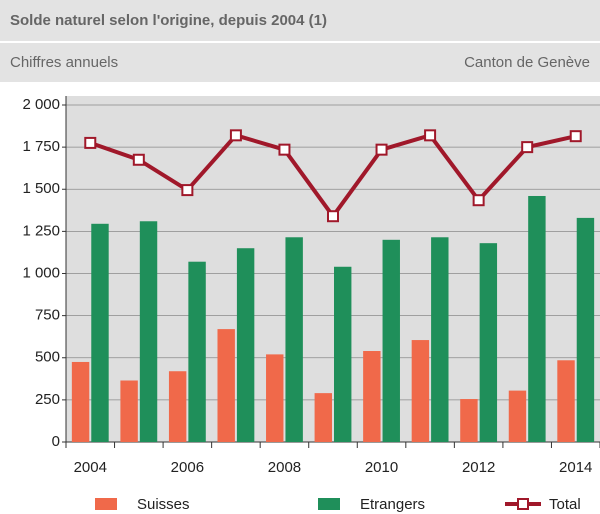 This screenshot has height=514, width=600. Describe the element at coordinates (392, 504) in the screenshot. I see `legend-label: Etrangers` at that location.